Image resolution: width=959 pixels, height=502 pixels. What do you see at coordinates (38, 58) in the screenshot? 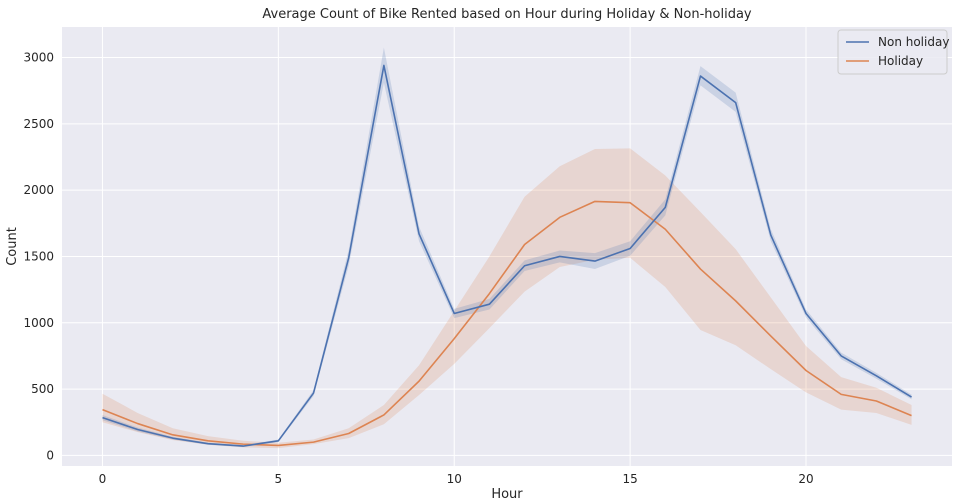
I see `y-tick-label: 3000` at bounding box center [38, 58].